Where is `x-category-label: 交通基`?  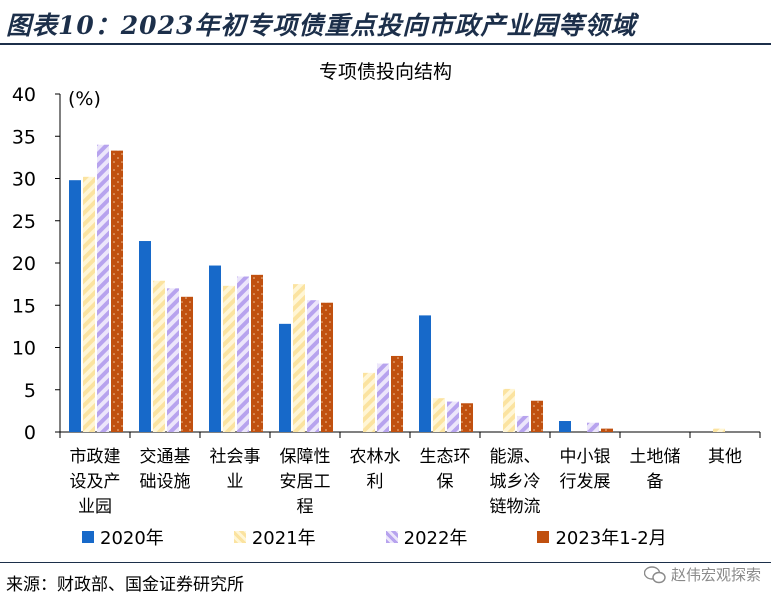
x-category-label: 交通基 is located at coordinates (165, 457).